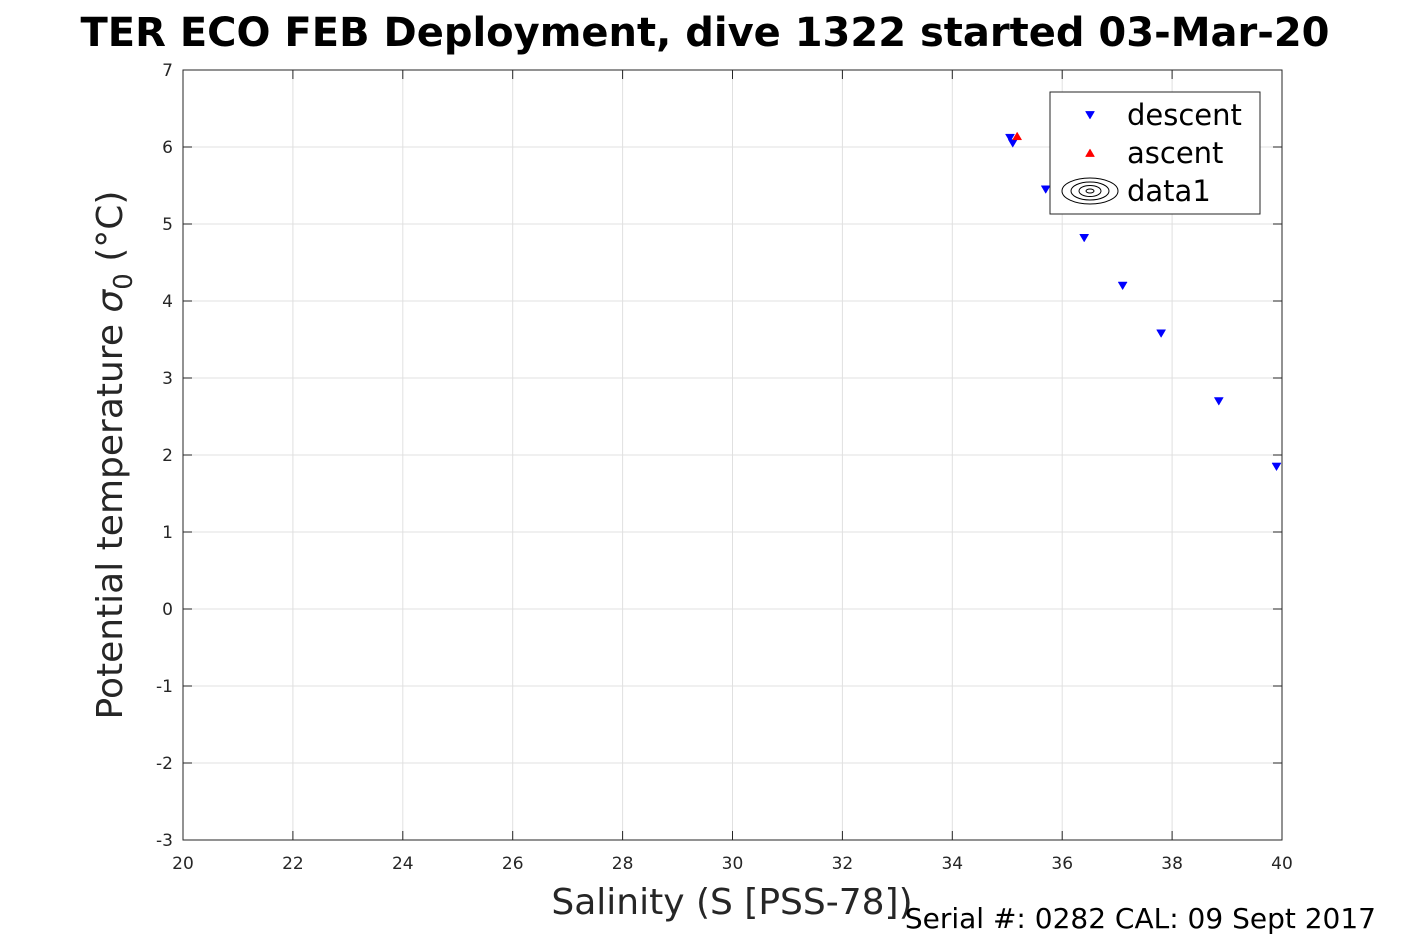 The height and width of the screenshot is (945, 1417). Describe the element at coordinates (110, 516) in the screenshot. I see `y-axis-label-main: Potential temperature` at that location.